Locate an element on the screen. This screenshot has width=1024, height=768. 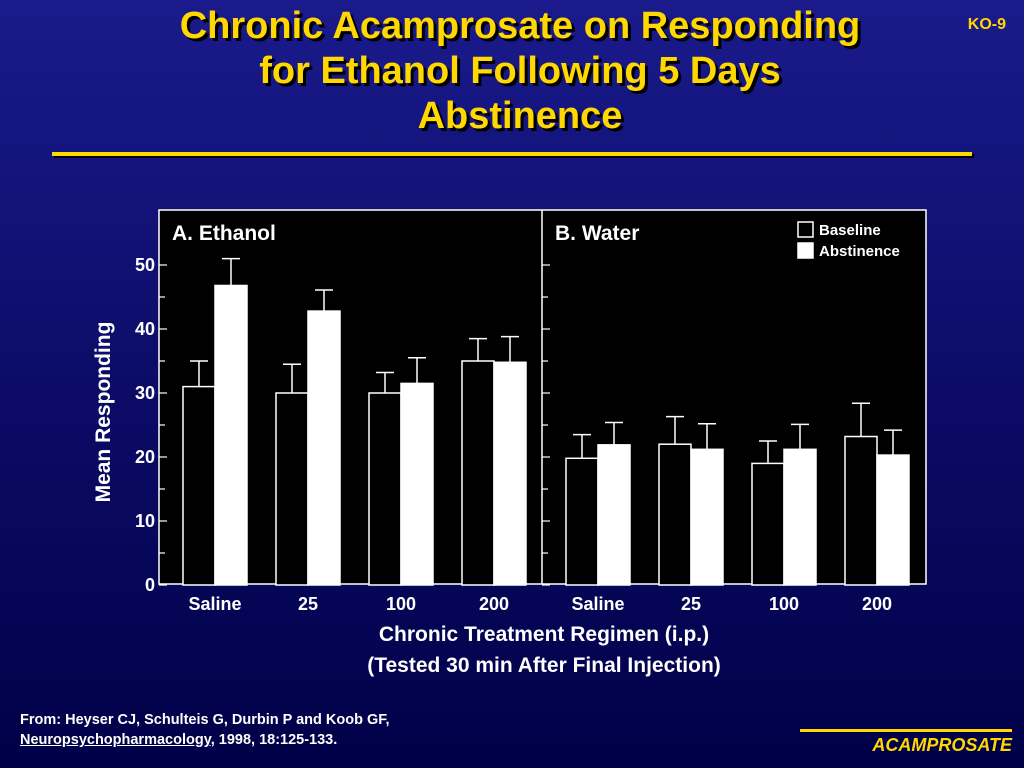
y-axis-label: Mean Responding is located at coordinates (103, 412).